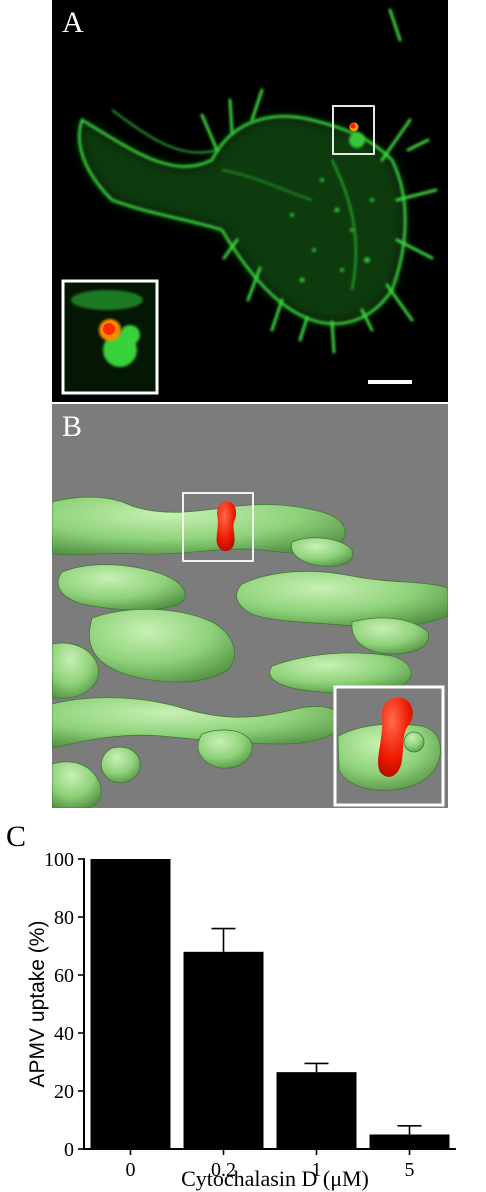 The height and width of the screenshot is (1192, 486). What do you see at coordinates (16, 836) in the screenshot?
I see `panel-c-label: C` at bounding box center [16, 836].